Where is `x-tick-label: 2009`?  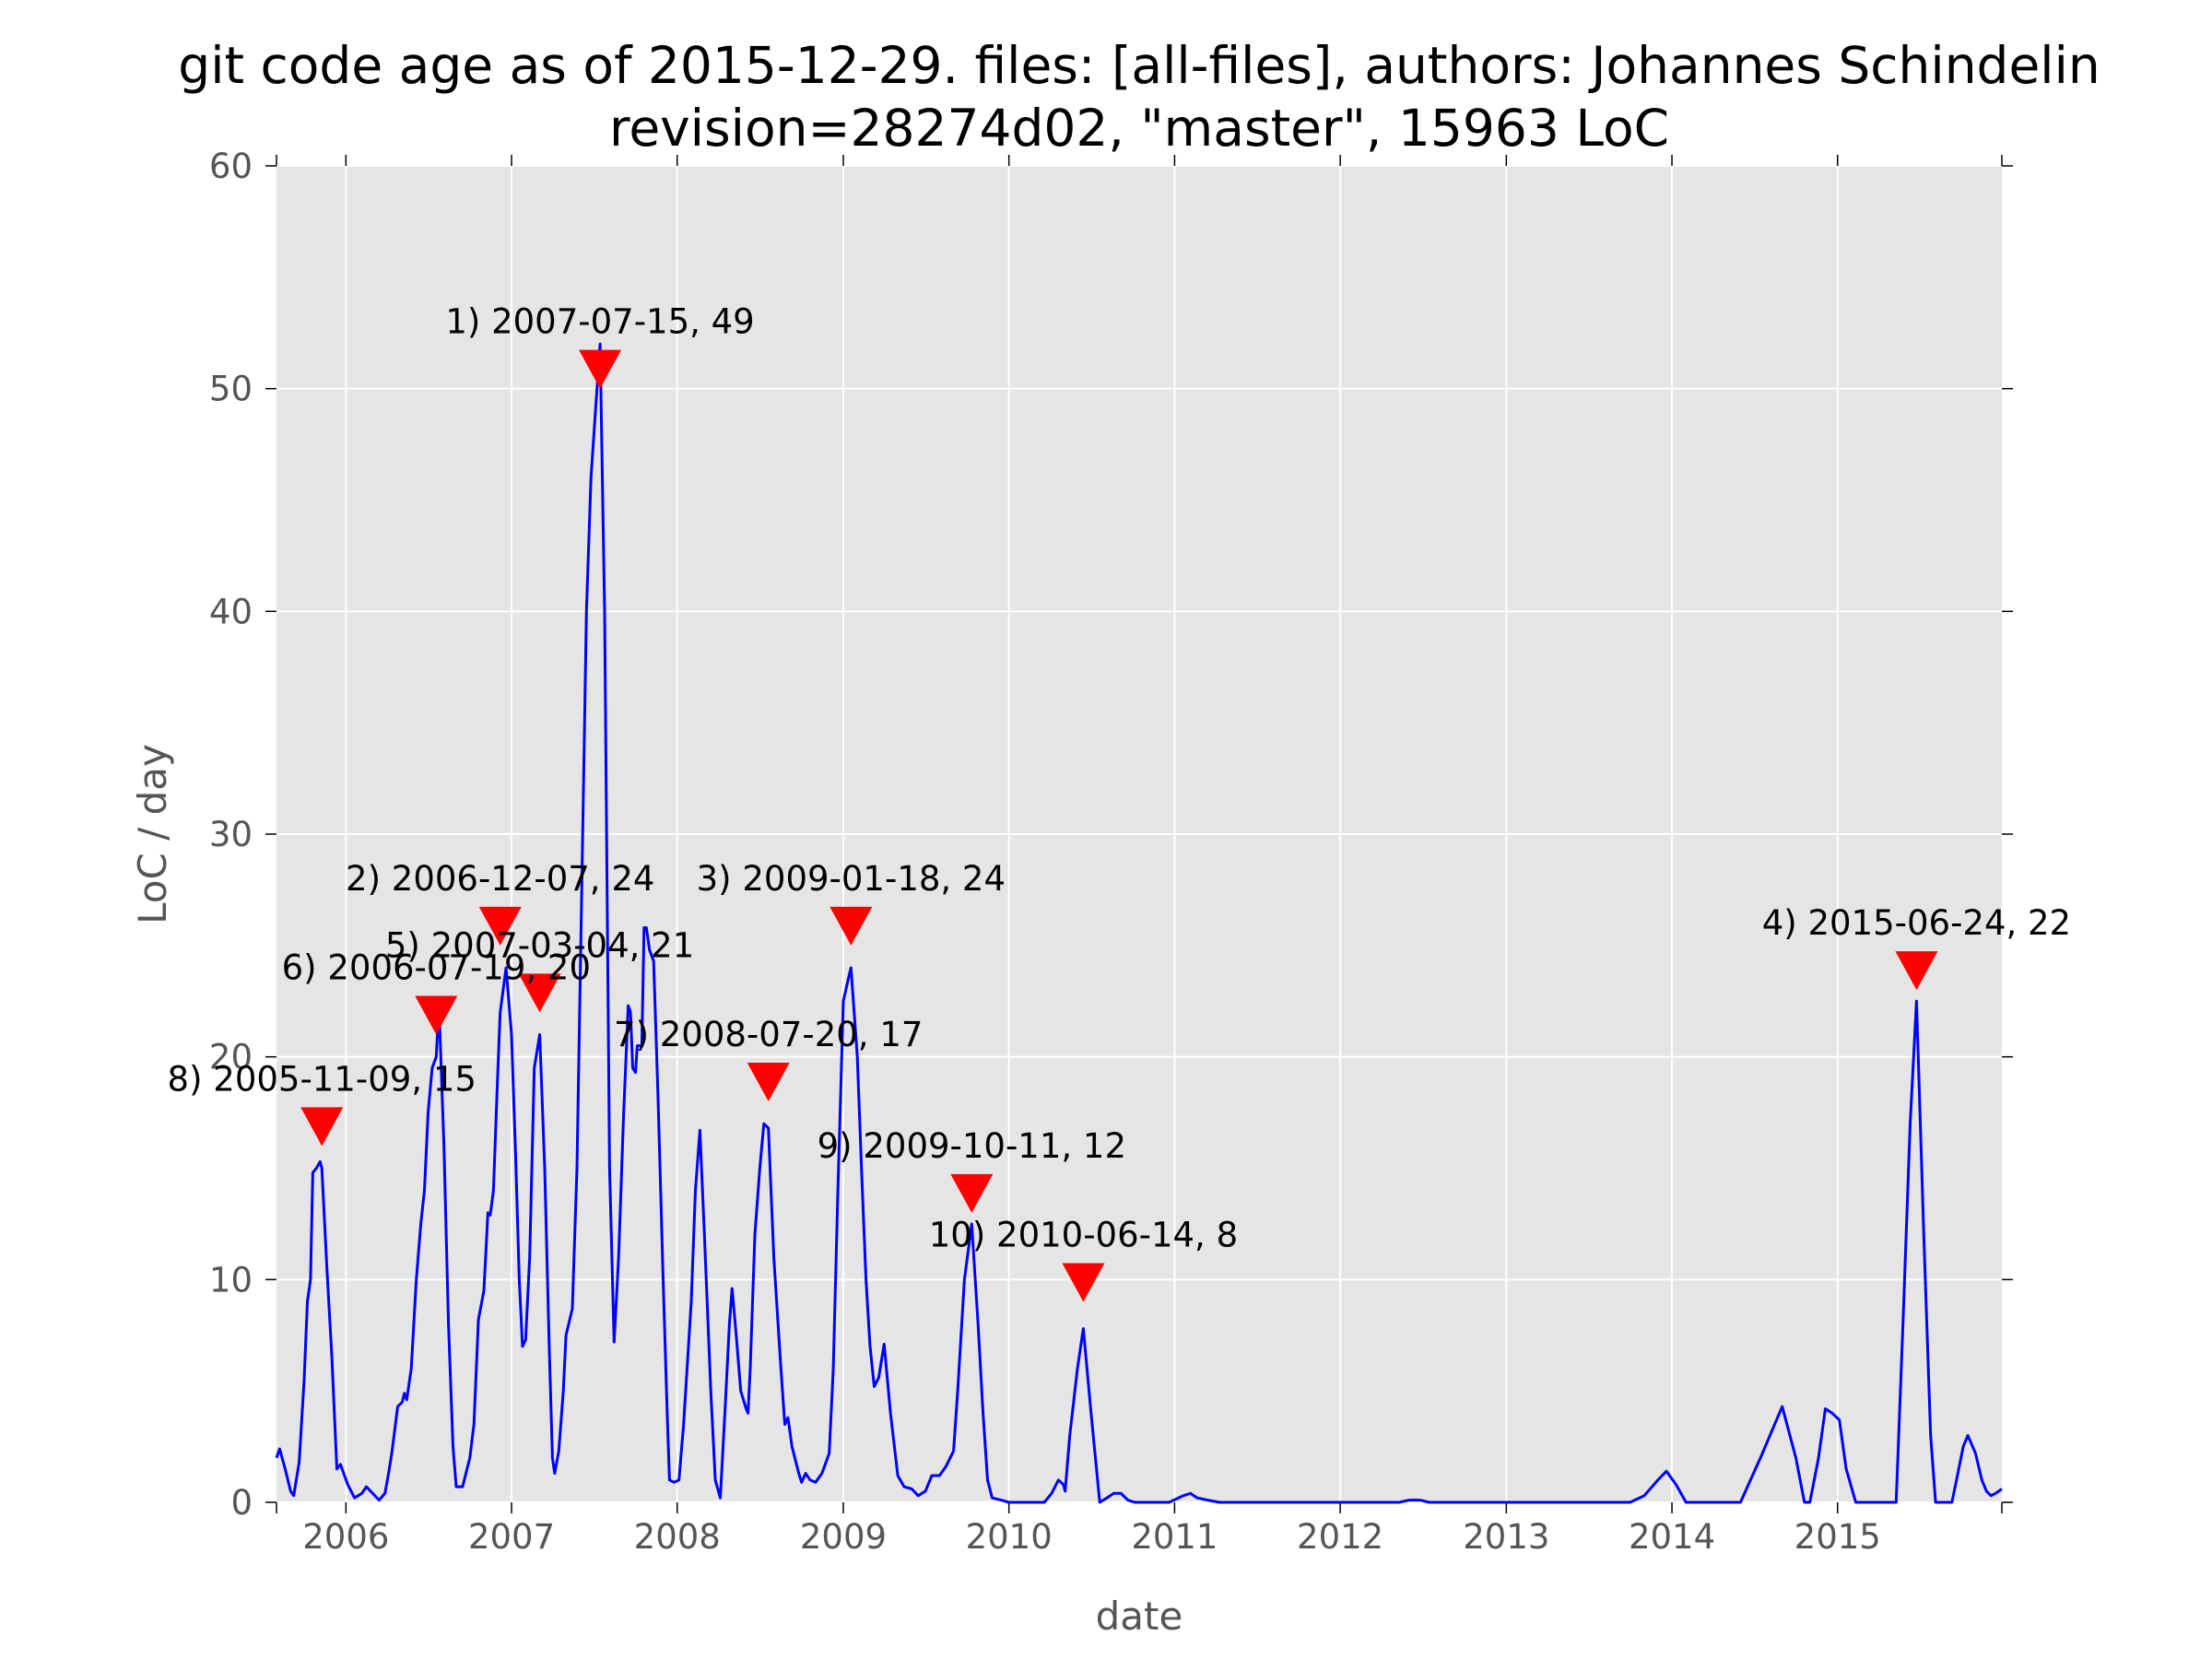
x-tick-label: 2009 is located at coordinates (843, 1537).